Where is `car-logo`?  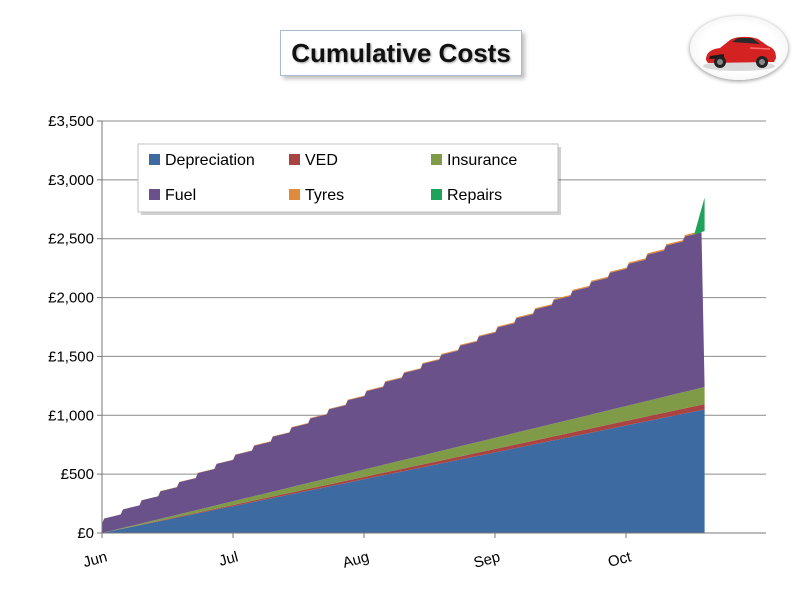
car-logo is located at coordinates (739, 48).